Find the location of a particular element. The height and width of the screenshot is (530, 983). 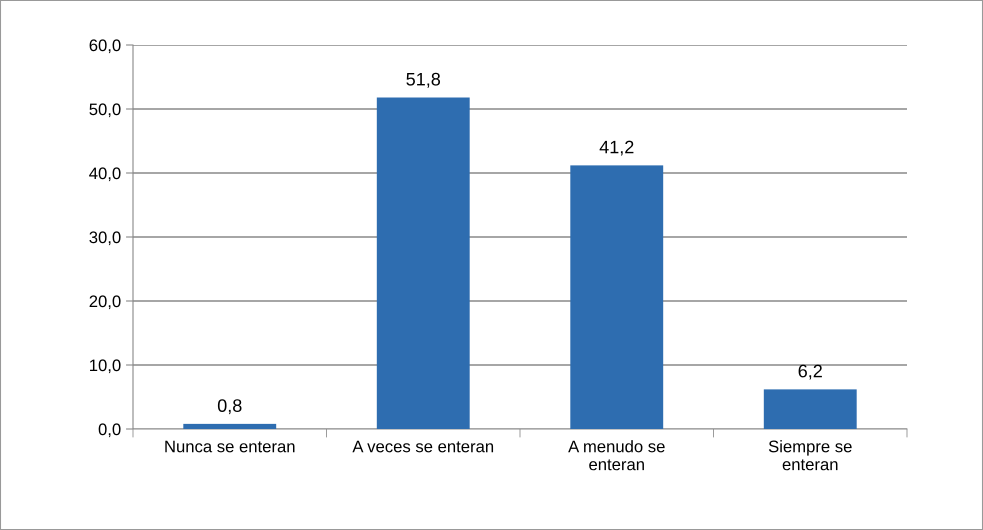

y-tick-label: 50,0 is located at coordinates (105, 110).